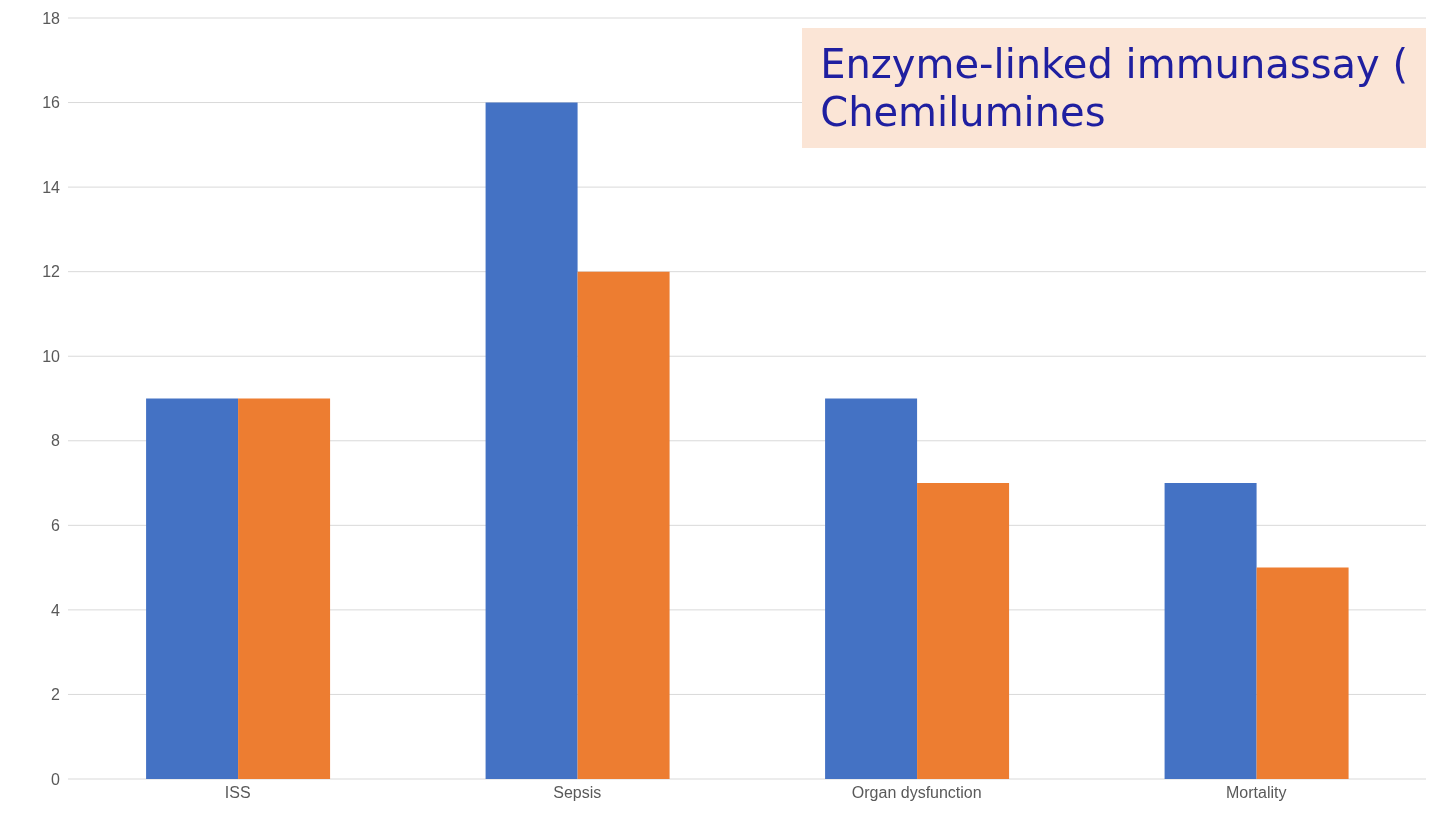 The image size is (1434, 837). Describe the element at coordinates (51, 18) in the screenshot. I see `y-tick-label: 18` at that location.